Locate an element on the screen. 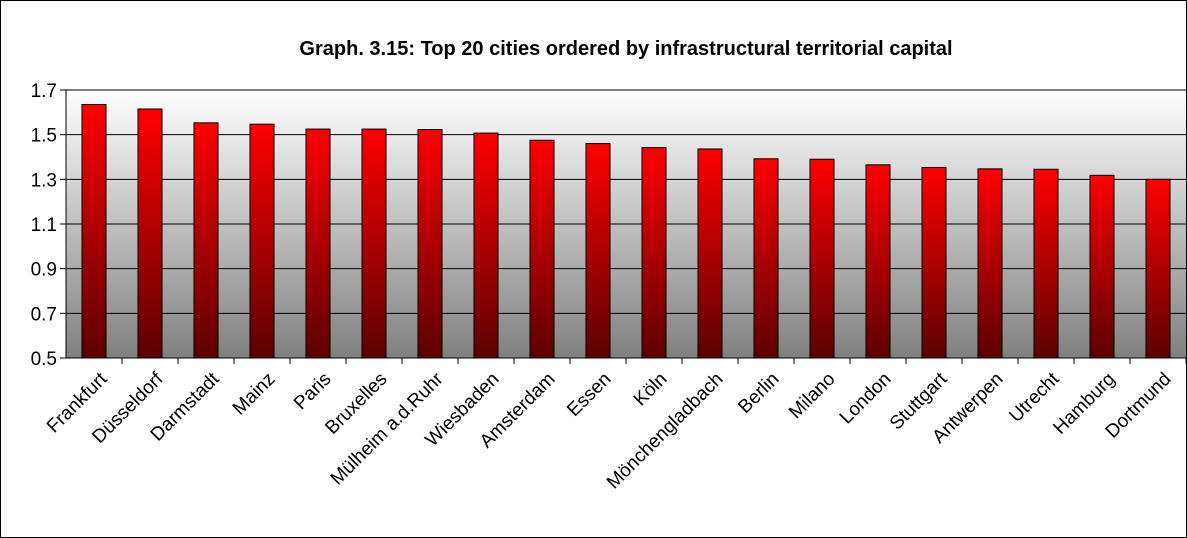  bar-d-sseldorf is located at coordinates (150, 233).